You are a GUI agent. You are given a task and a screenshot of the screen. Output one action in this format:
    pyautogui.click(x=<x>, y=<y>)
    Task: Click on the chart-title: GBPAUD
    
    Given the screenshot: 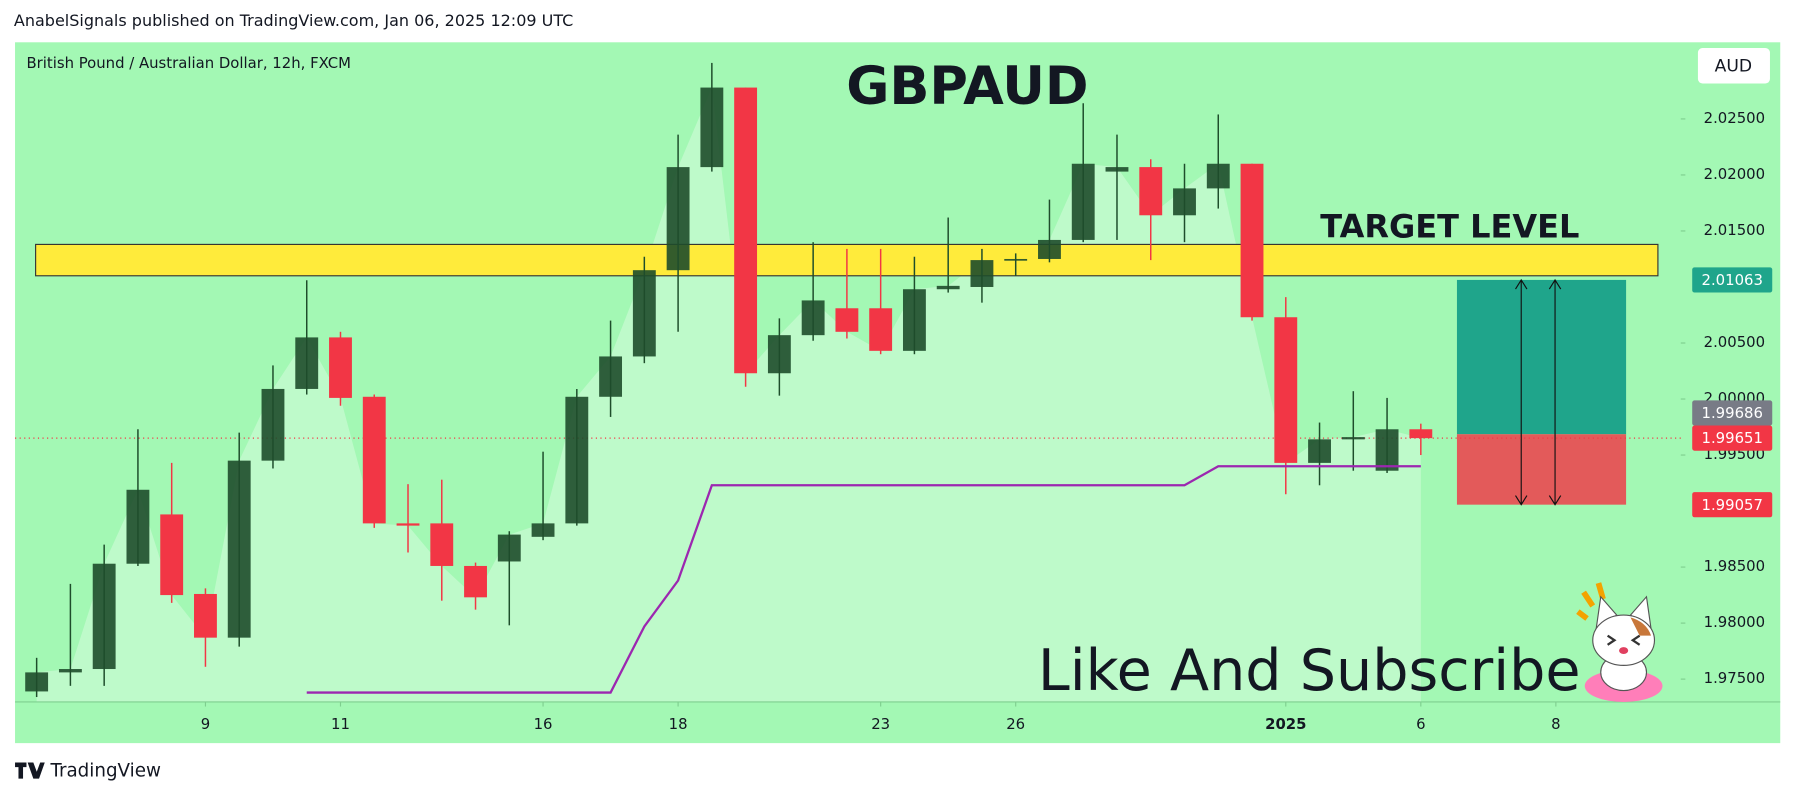 What is the action you would take?
    pyautogui.click(x=967, y=86)
    